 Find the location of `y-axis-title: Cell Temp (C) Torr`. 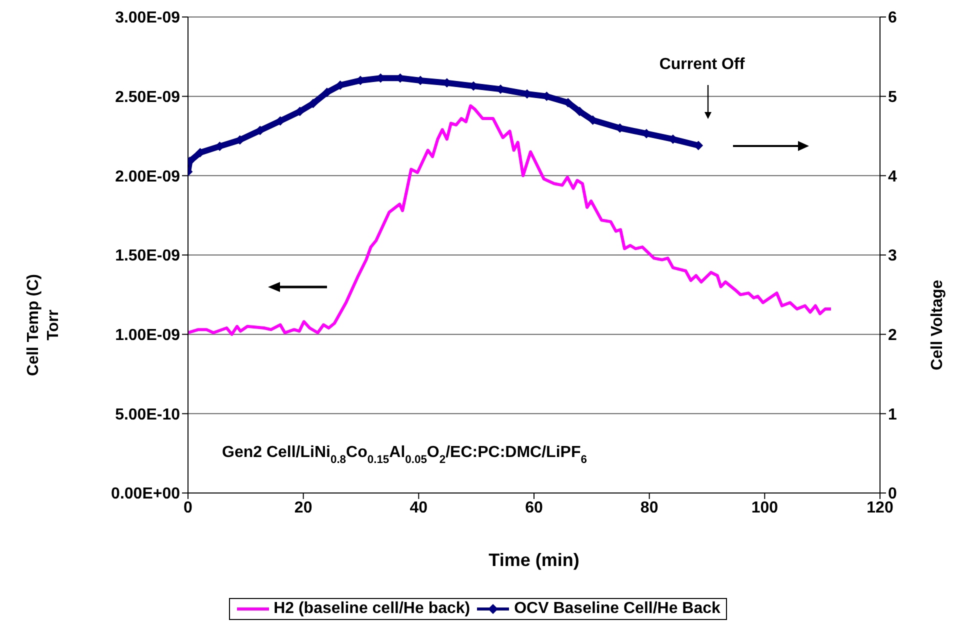

y-axis-title: Cell Temp (C) Torr is located at coordinates (43, 325).